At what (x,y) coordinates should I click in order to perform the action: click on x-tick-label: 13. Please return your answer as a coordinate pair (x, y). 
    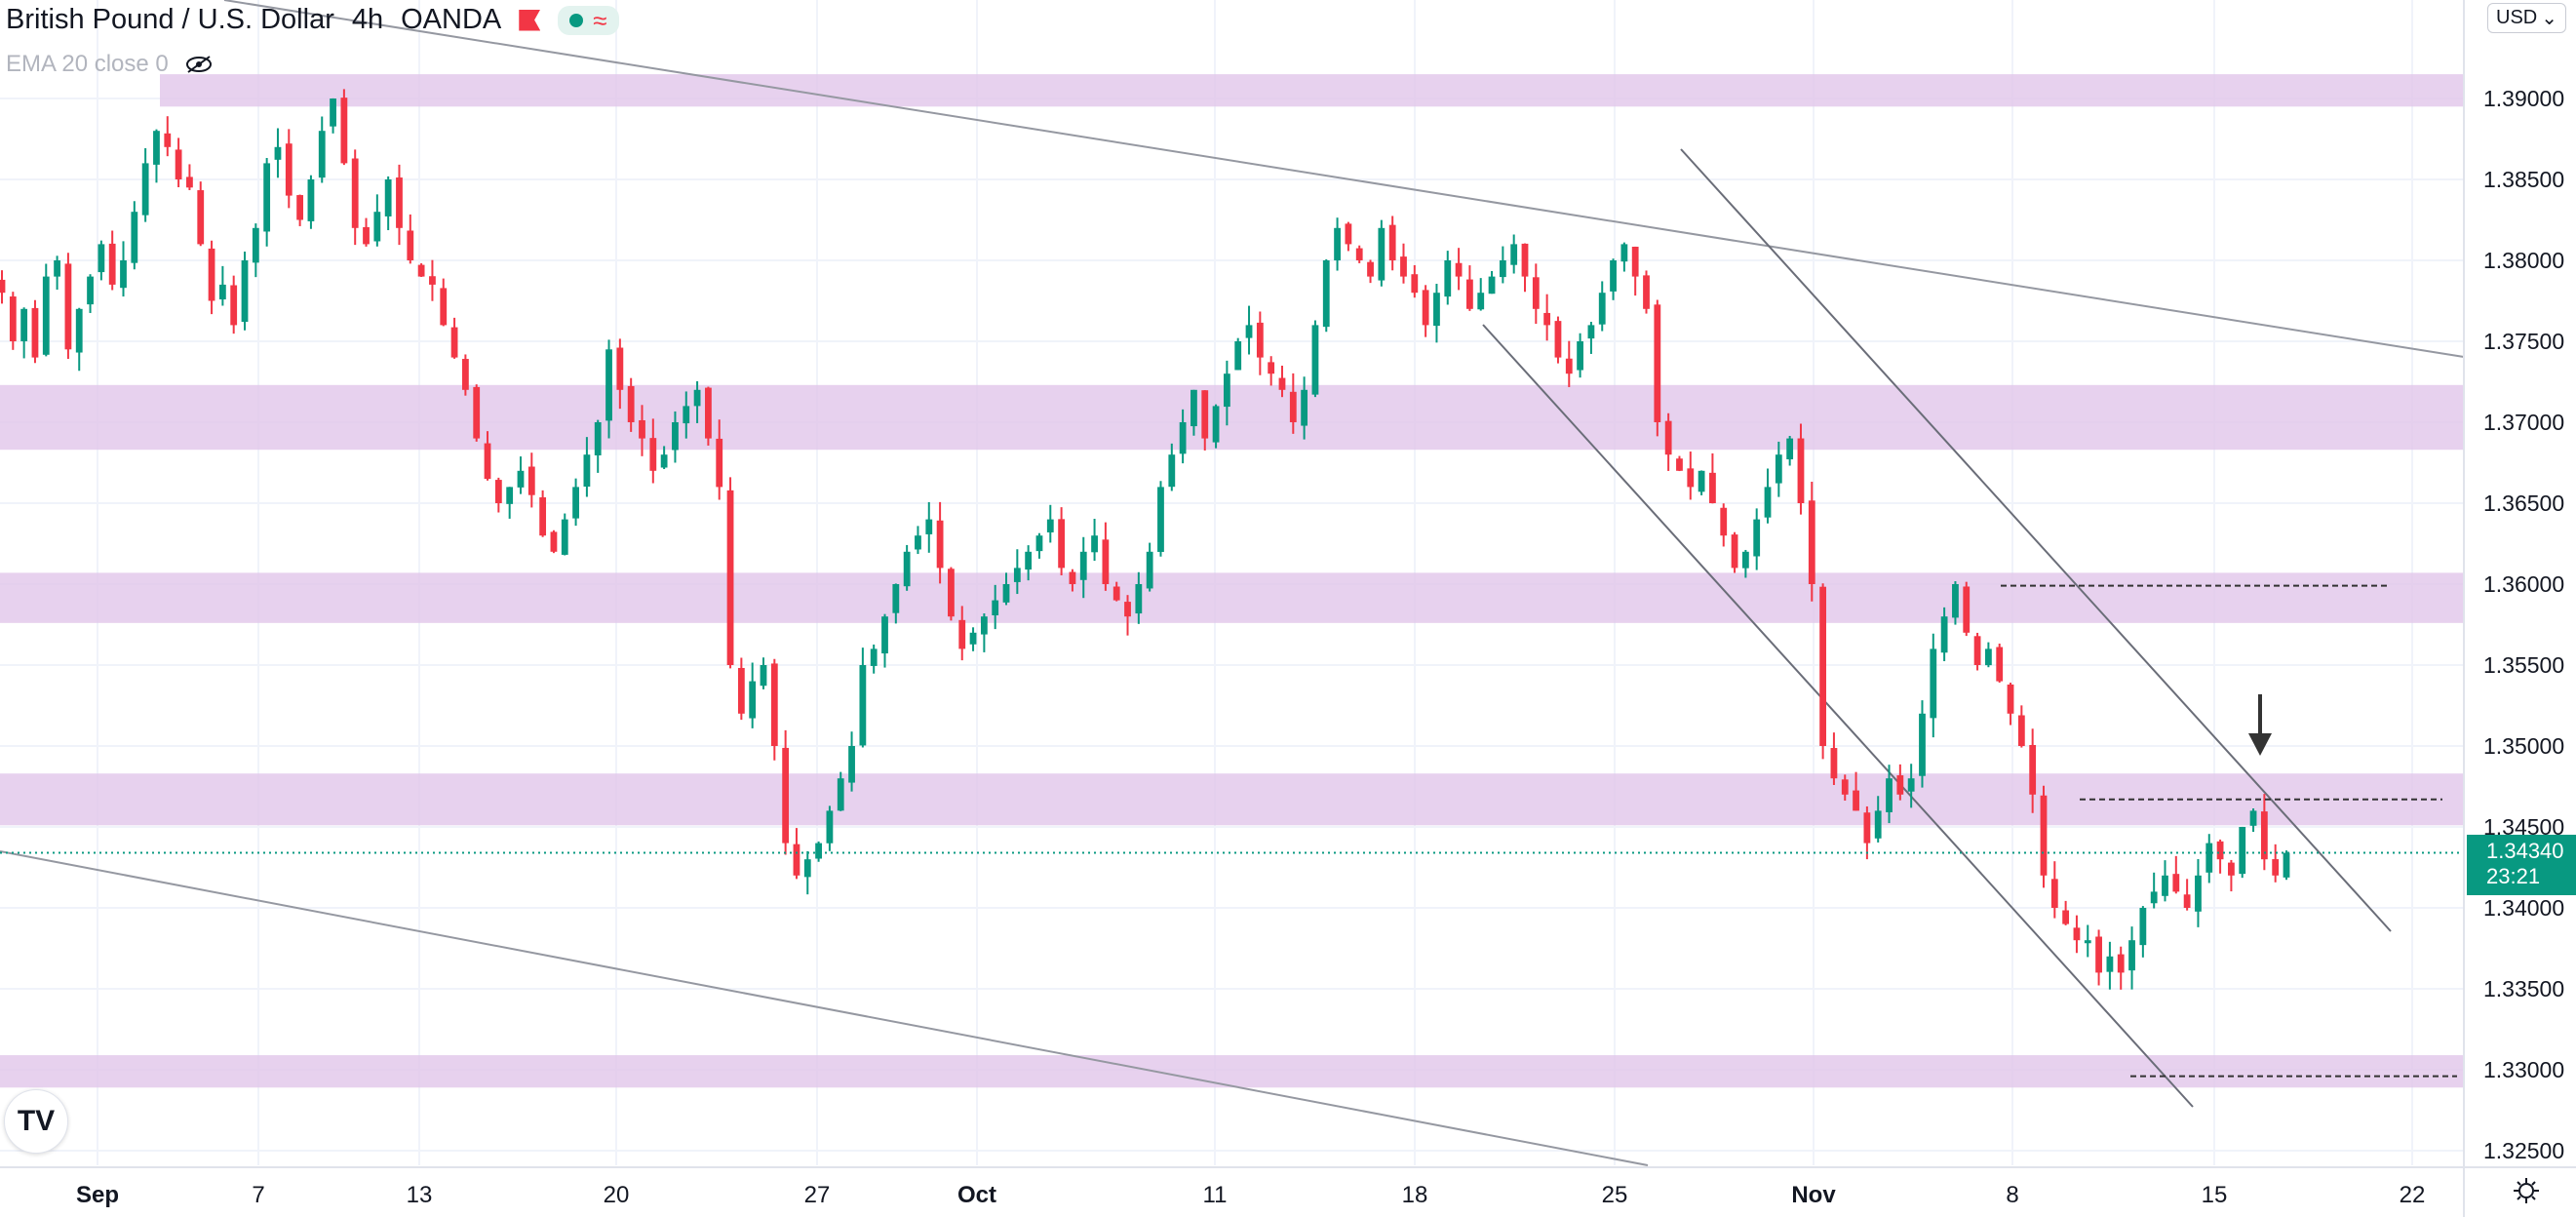
    Looking at the image, I should click on (420, 1195).